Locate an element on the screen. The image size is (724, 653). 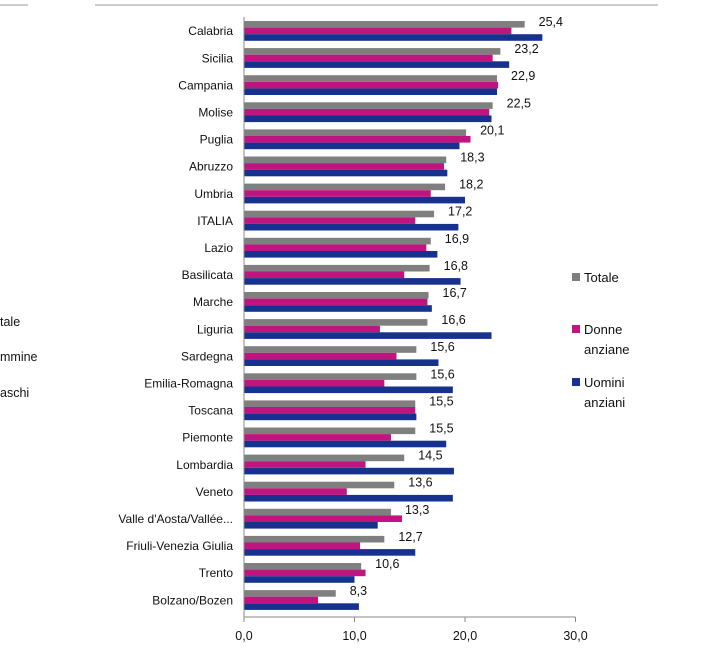
value-label: 16,8 is located at coordinates (456, 266).